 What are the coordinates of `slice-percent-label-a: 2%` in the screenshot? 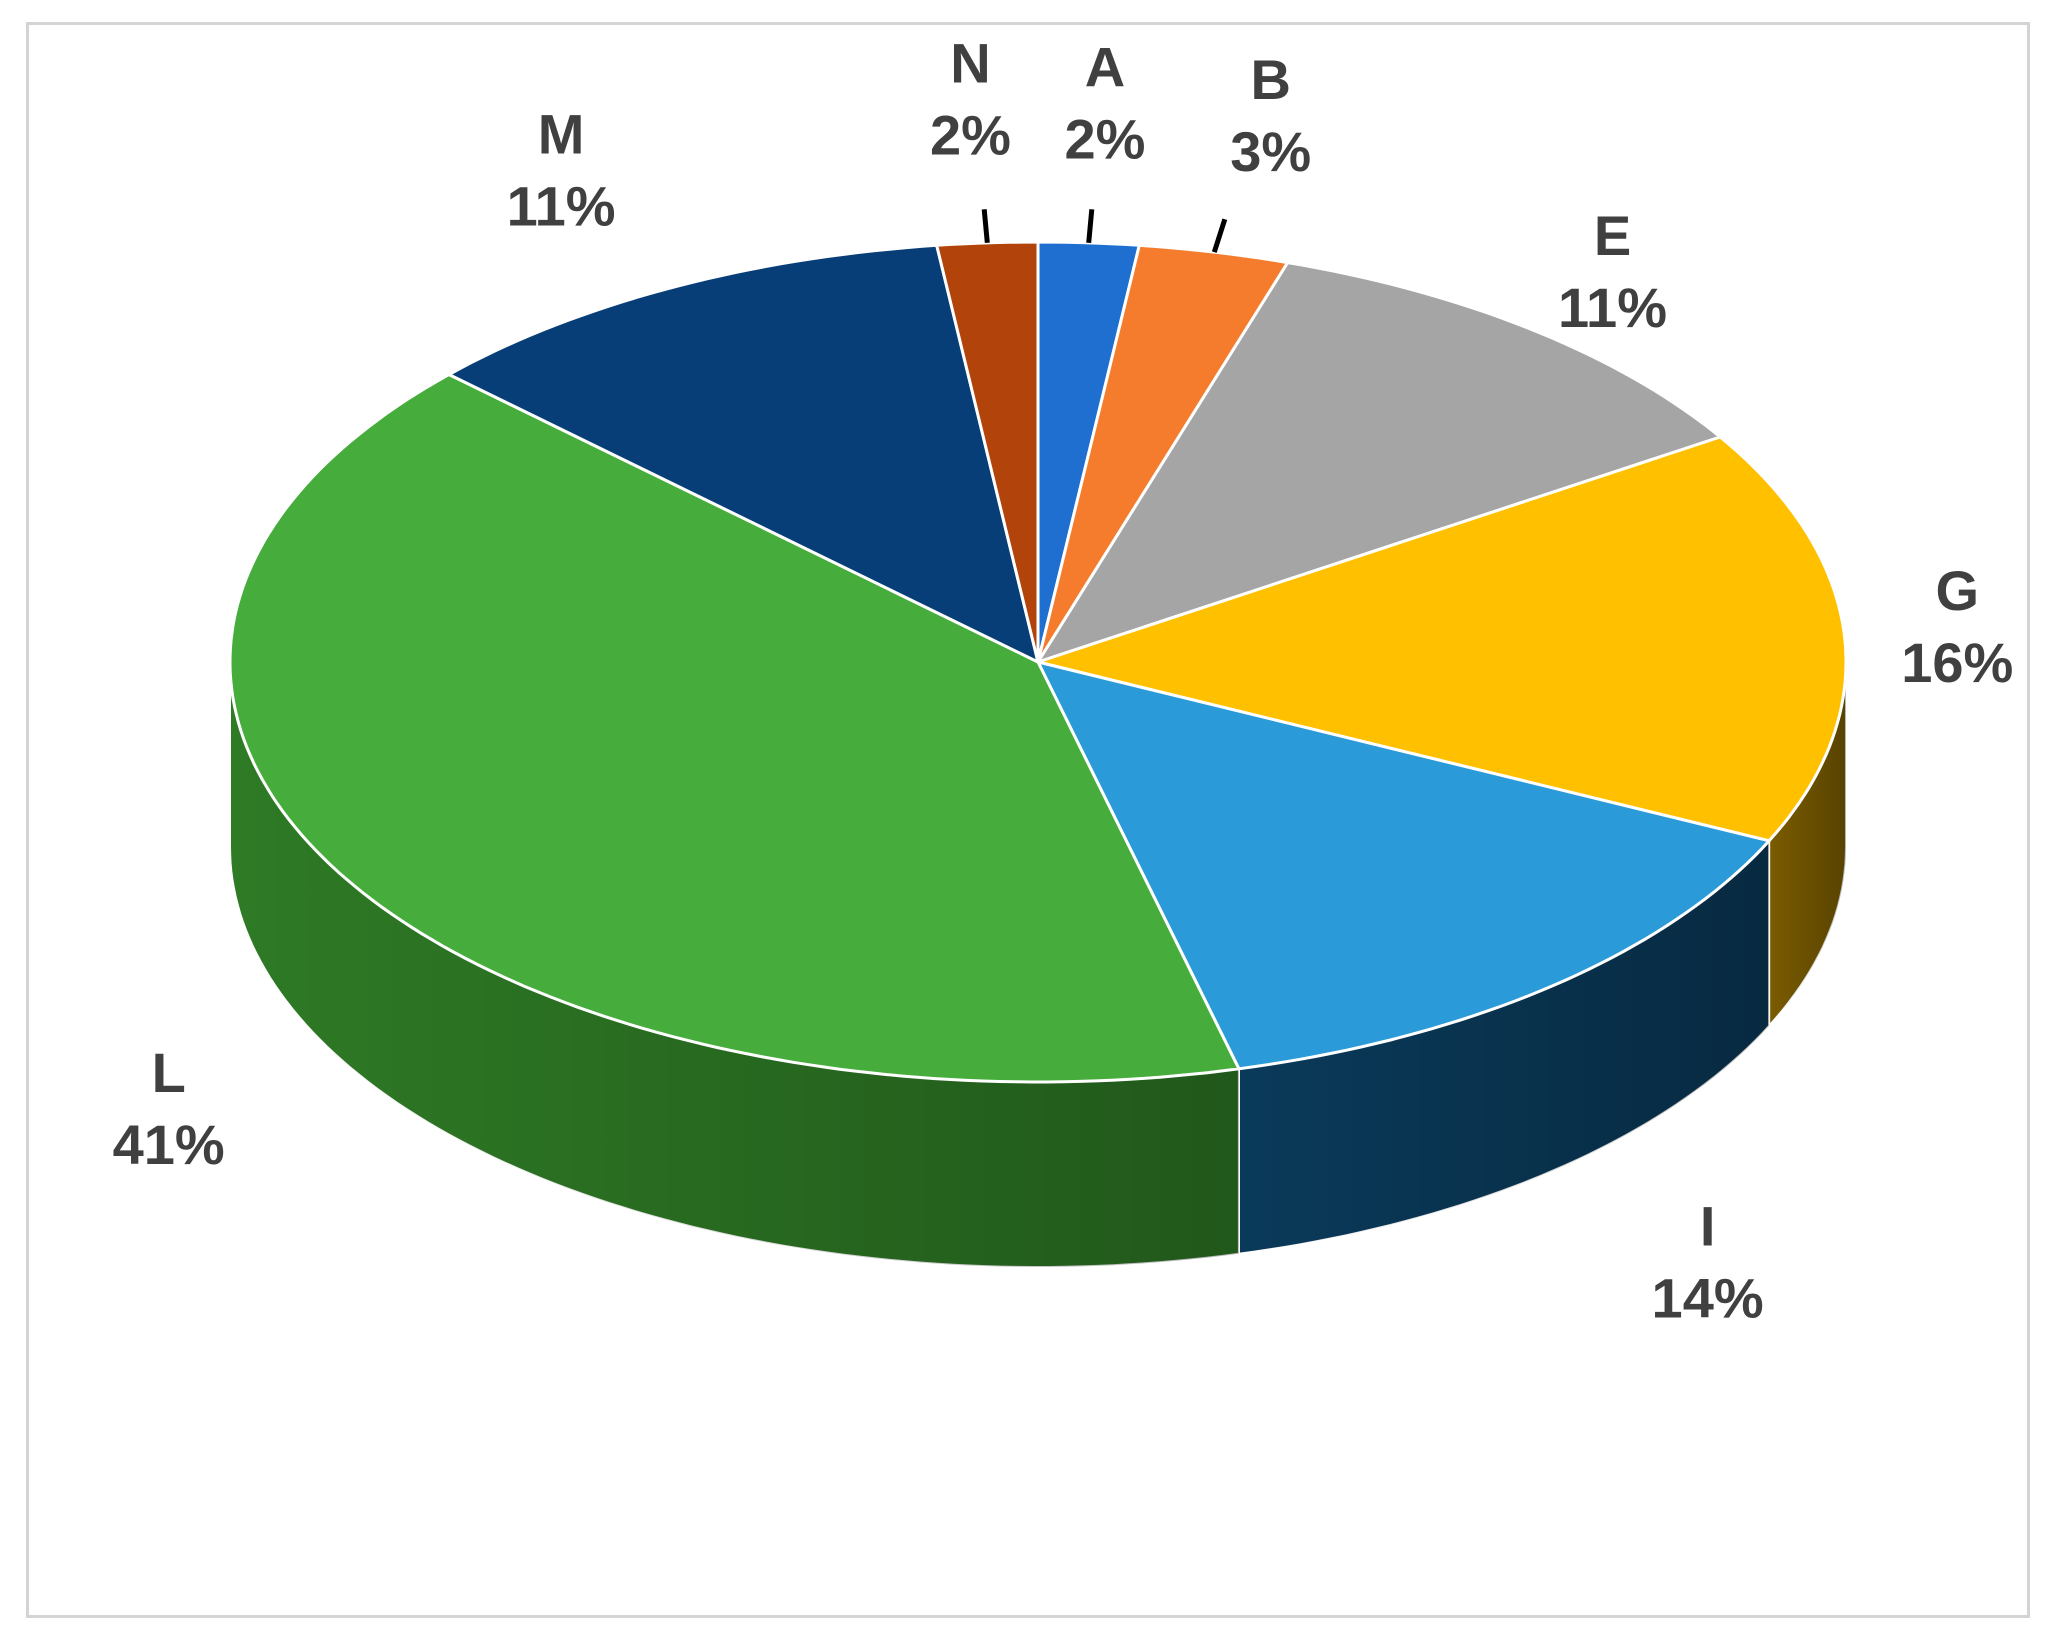 It's located at (1105, 139).